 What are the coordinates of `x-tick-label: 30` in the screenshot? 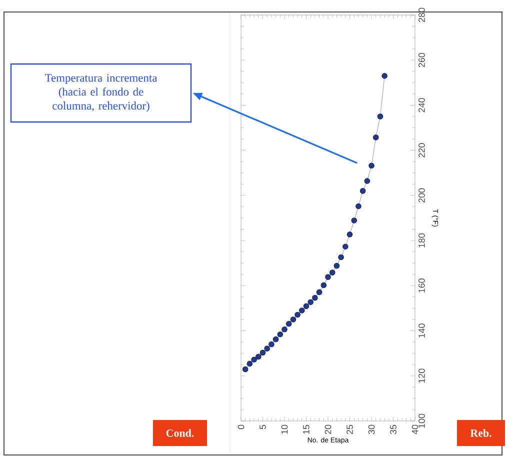 It's located at (371, 429).